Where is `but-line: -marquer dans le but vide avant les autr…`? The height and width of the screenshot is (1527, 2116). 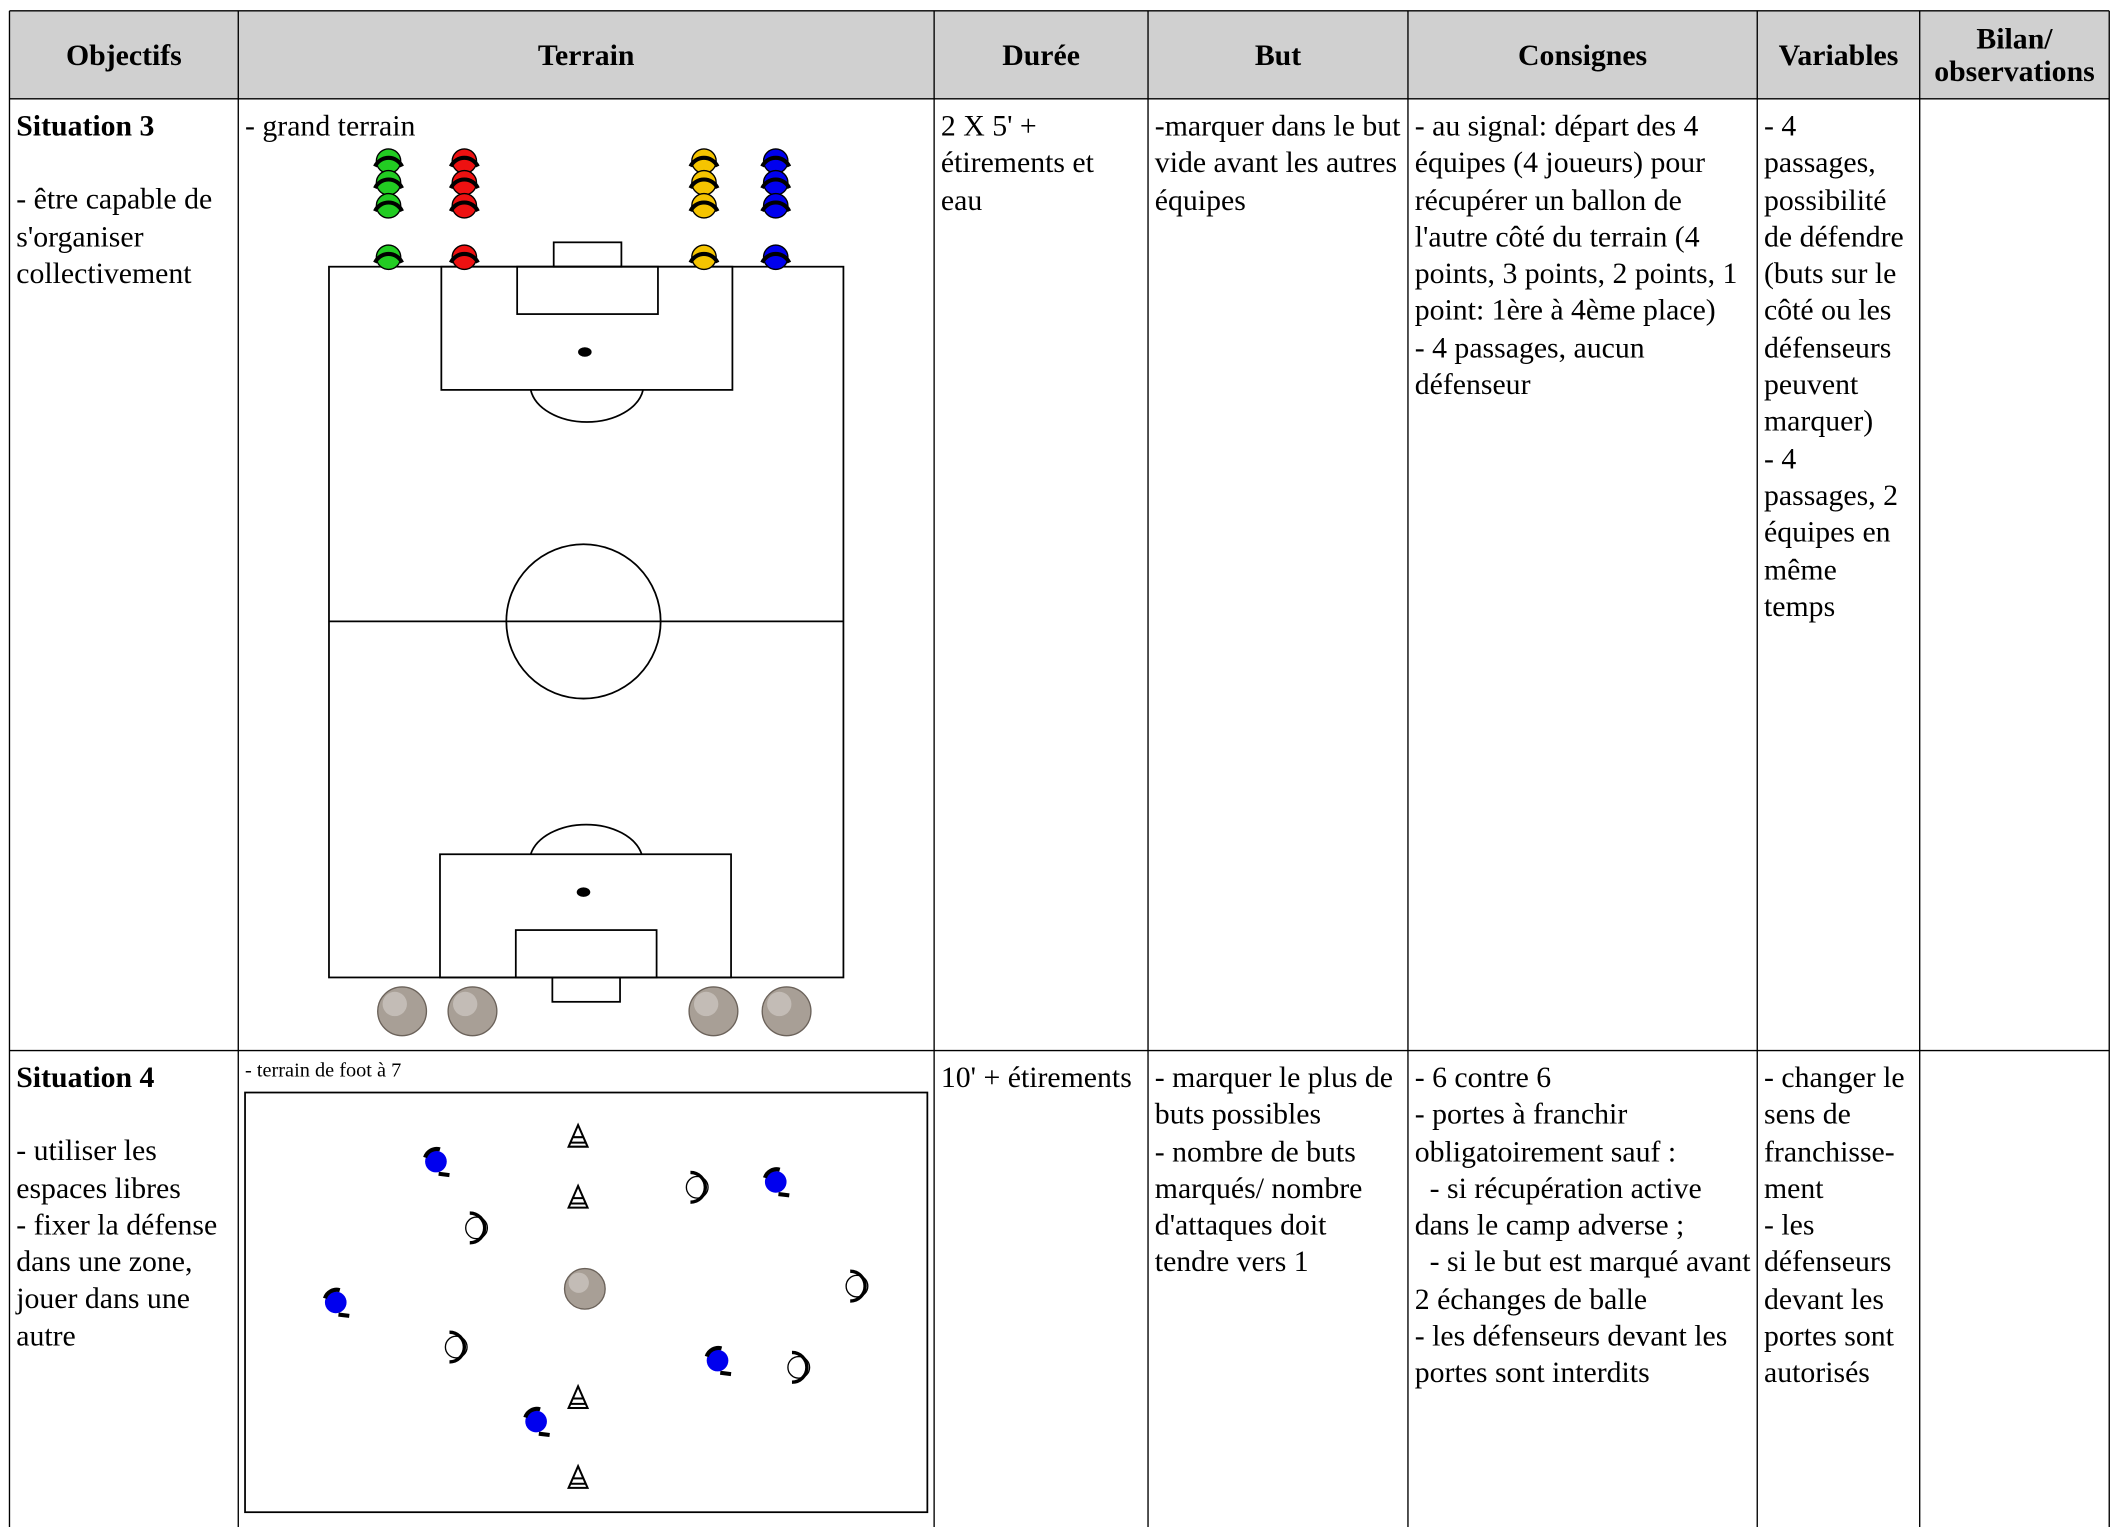
but-line: -marquer dans le but vide avant les autr… is located at coordinates (1281, 162).